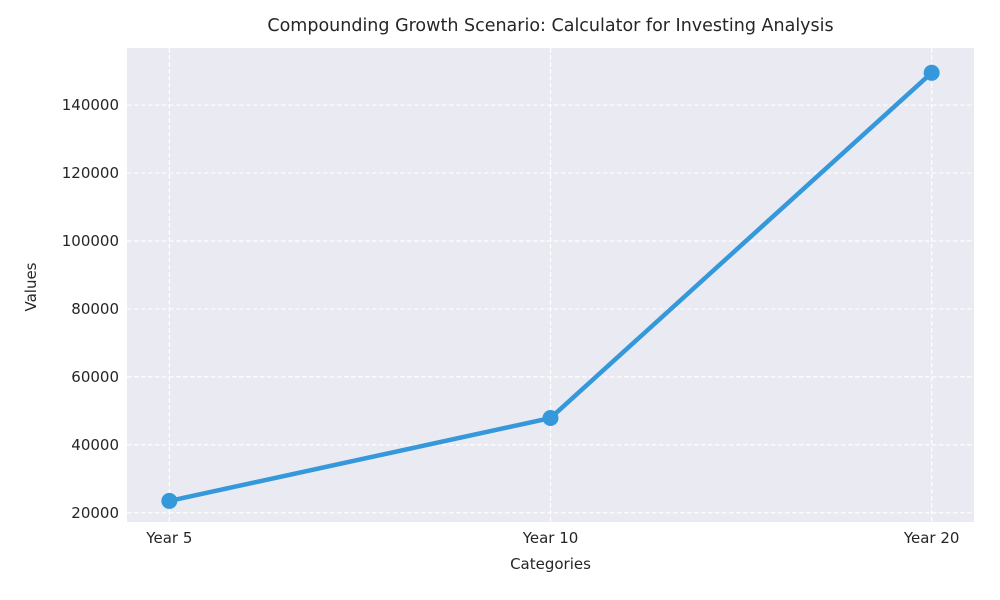 This screenshot has height=600, width=1000. What do you see at coordinates (95, 308) in the screenshot?
I see `y-tick-label: 80000` at bounding box center [95, 308].